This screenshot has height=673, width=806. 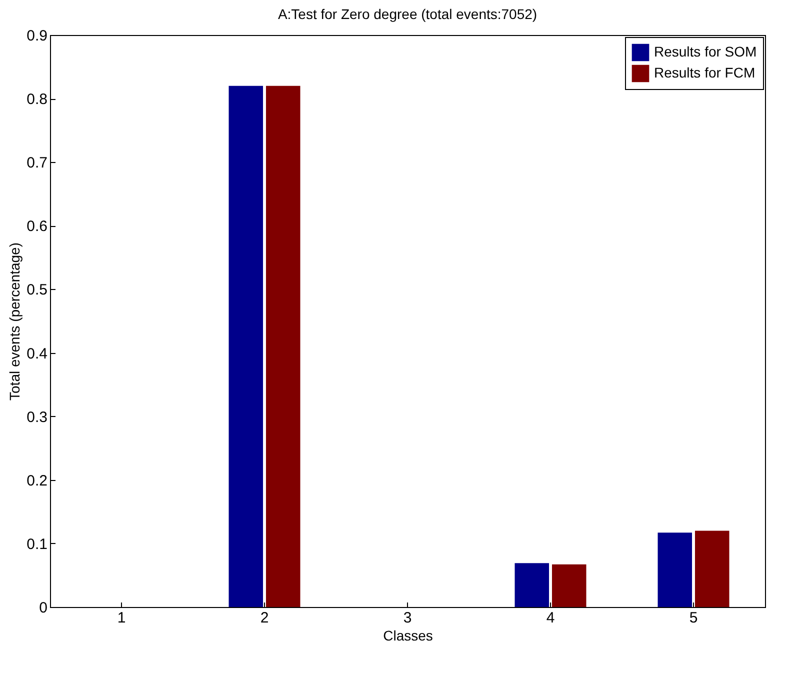 What do you see at coordinates (408, 14) in the screenshot?
I see `chart-title: A:Test for Zero degree (total events:7052)` at bounding box center [408, 14].